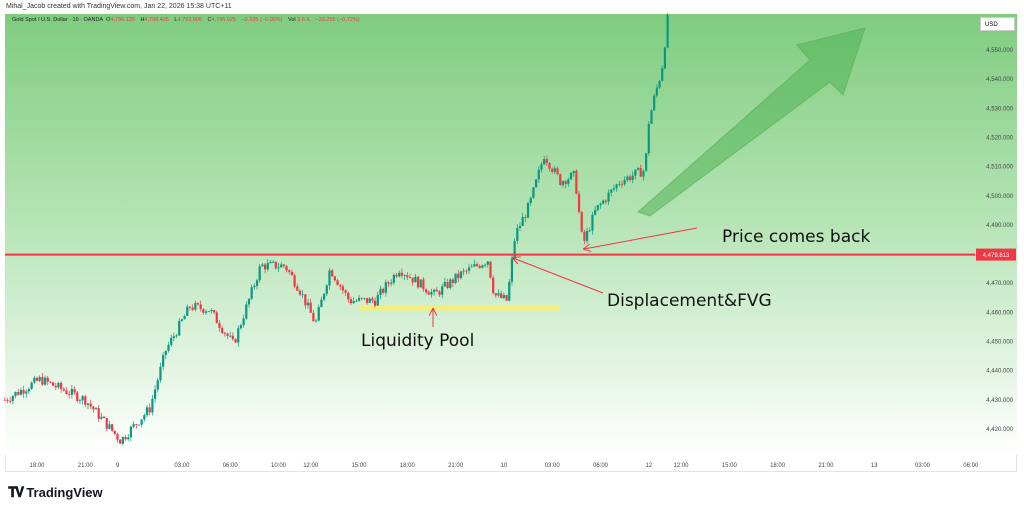 This screenshot has width=1024, height=507. Describe the element at coordinates (999, 51) in the screenshot. I see `y-tick-label: 4,550.000` at that location.